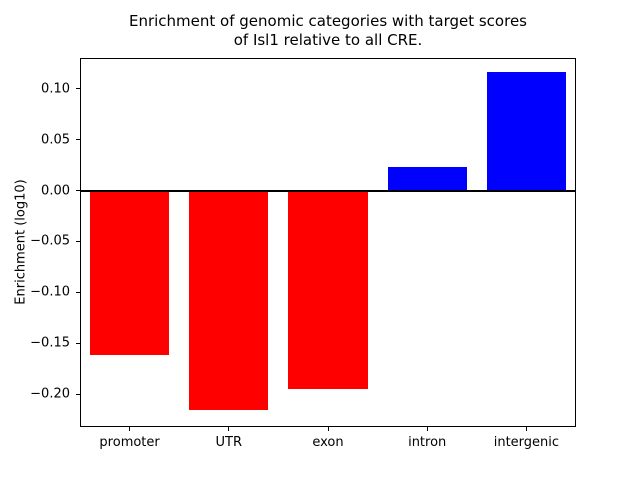  Describe the element at coordinates (328, 190) in the screenshot. I see `zero-line` at that location.